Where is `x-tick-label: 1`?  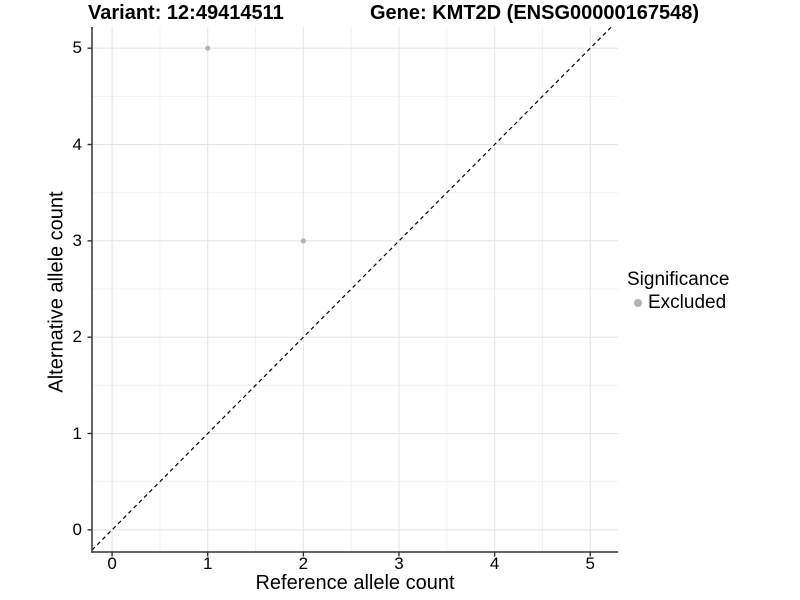 x-tick-label: 1 is located at coordinates (207, 563).